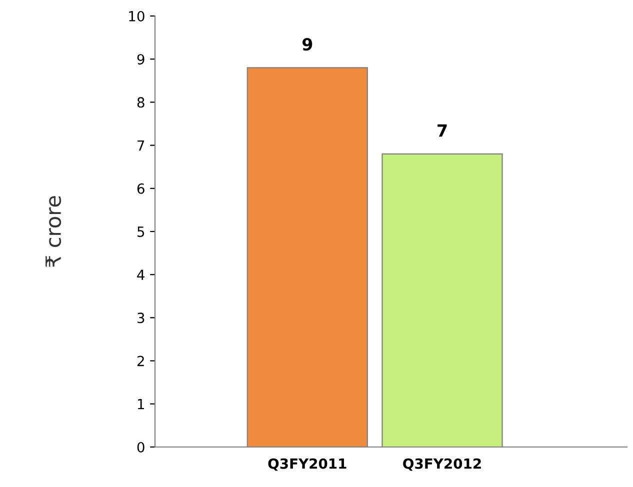 This screenshot has width=633, height=487. What do you see at coordinates (140, 447) in the screenshot?
I see `y-tick-label: 0` at bounding box center [140, 447].